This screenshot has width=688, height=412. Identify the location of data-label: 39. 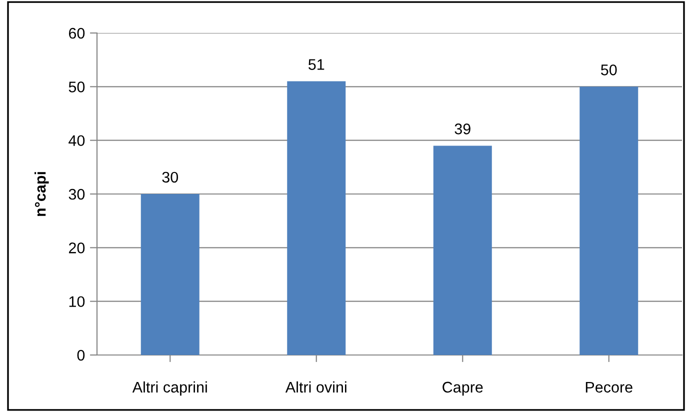
(462, 129).